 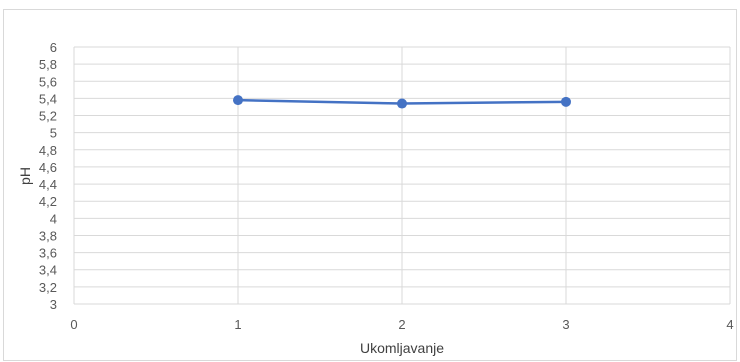 I want to click on y-tick-label: 3,2, so click(x=48, y=287).